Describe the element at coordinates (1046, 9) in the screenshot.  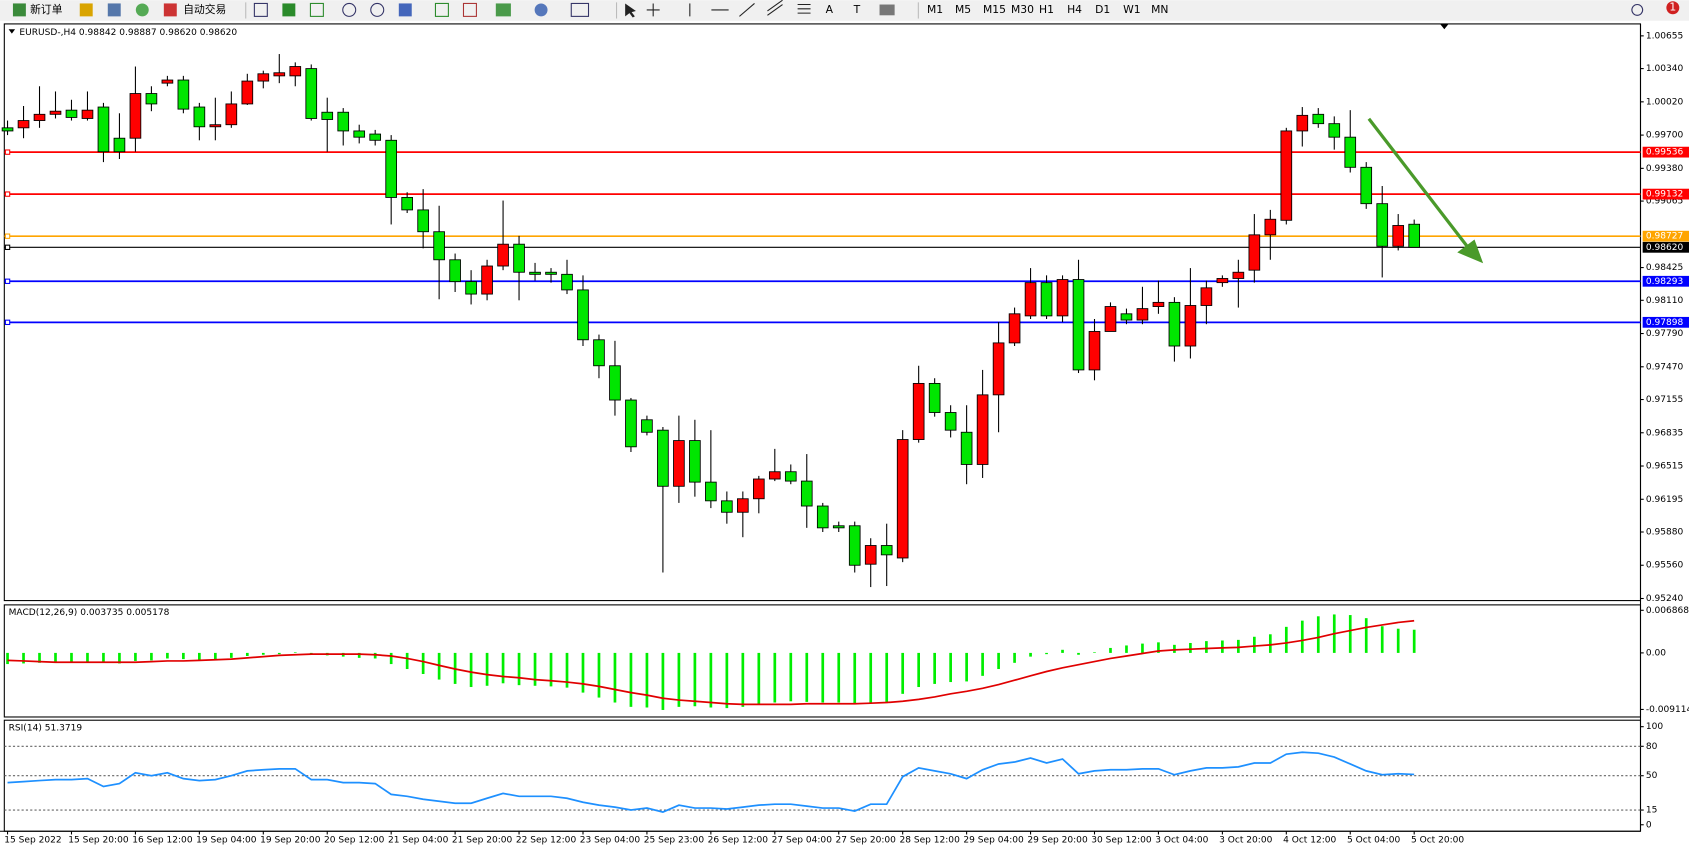
I see `timeframe: H1` at that location.